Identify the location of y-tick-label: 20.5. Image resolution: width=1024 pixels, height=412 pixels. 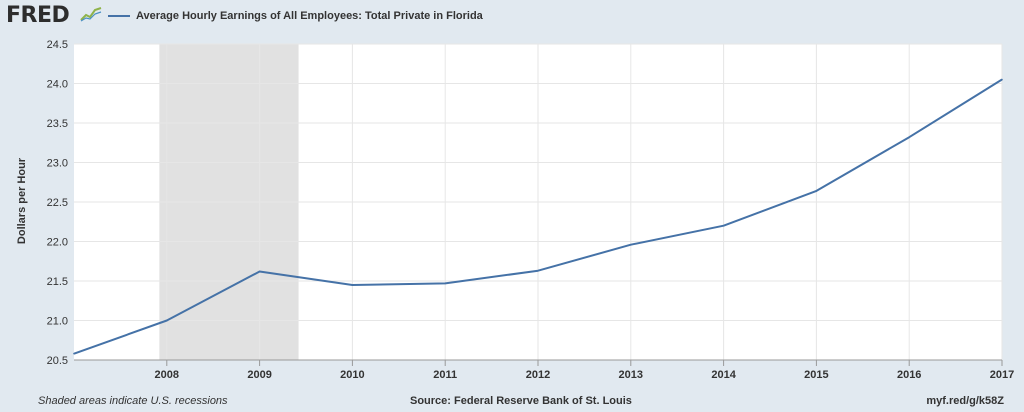
(57, 361).